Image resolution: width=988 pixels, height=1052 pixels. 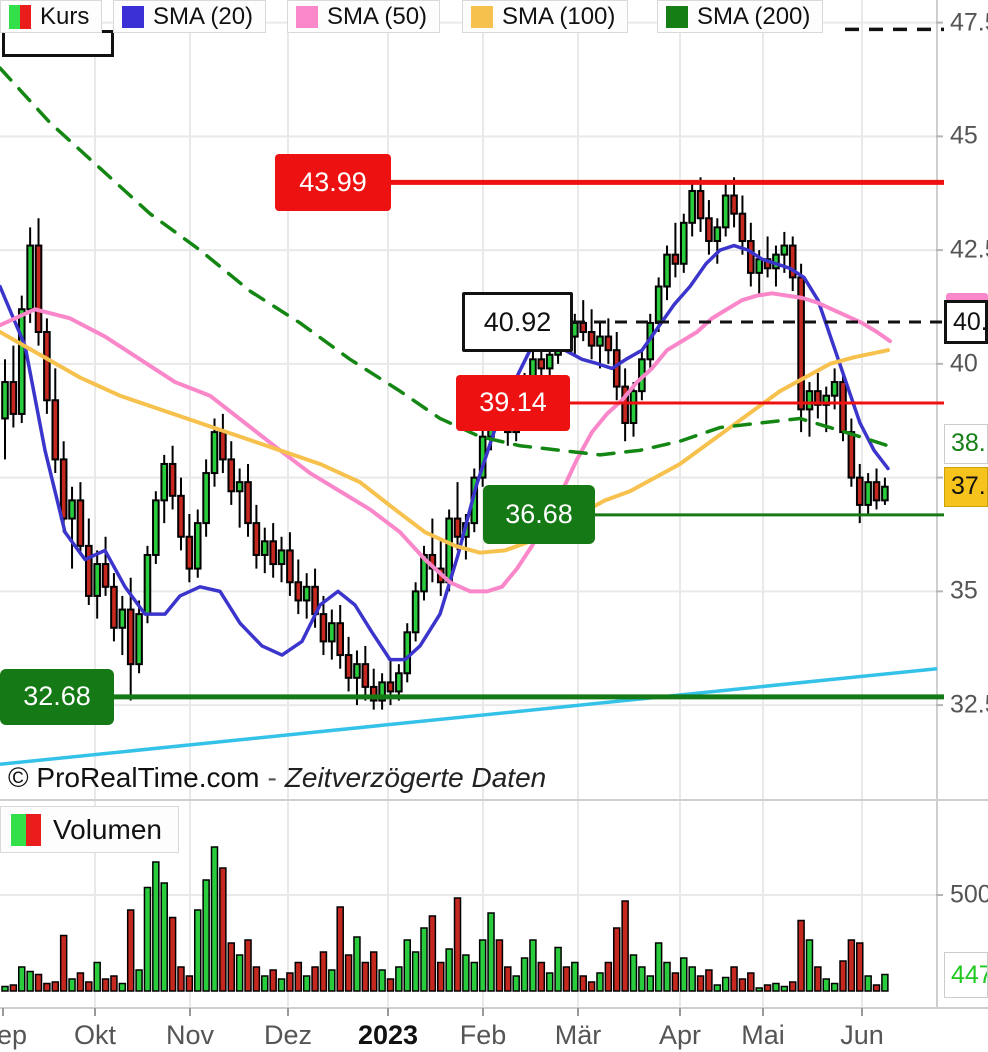 What do you see at coordinates (288, 1035) in the screenshot?
I see `month-label-dez: Dez` at bounding box center [288, 1035].